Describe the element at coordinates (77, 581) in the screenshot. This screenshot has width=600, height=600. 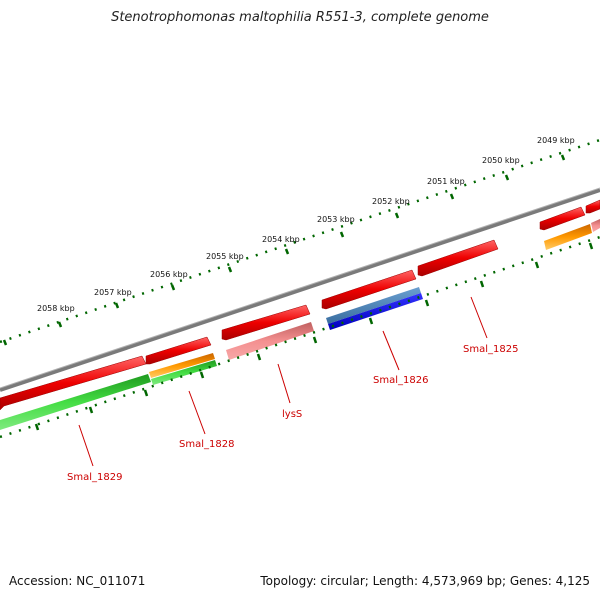
I see `accession-text: Accession: NC_011071` at that location.